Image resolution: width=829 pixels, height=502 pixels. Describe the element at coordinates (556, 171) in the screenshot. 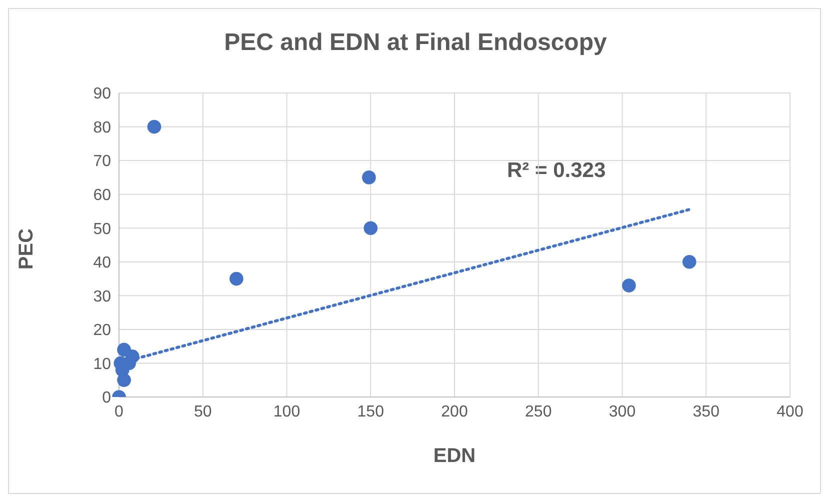

I see `annotation: R² = 0.323` at that location.